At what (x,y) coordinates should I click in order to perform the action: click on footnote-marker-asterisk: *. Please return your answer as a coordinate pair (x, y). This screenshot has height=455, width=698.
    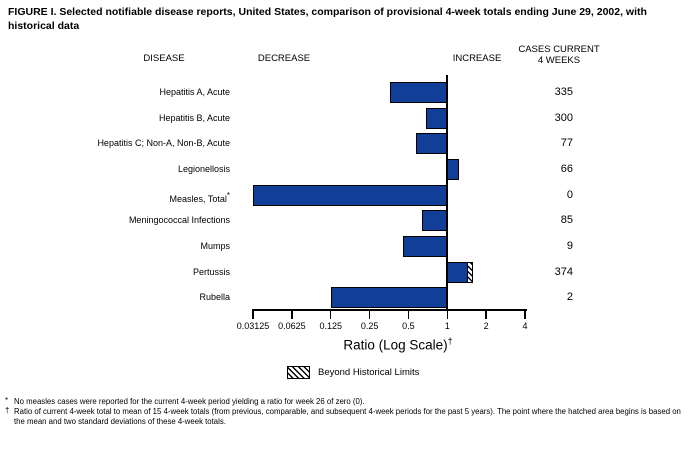
    Looking at the image, I should click on (7, 400).